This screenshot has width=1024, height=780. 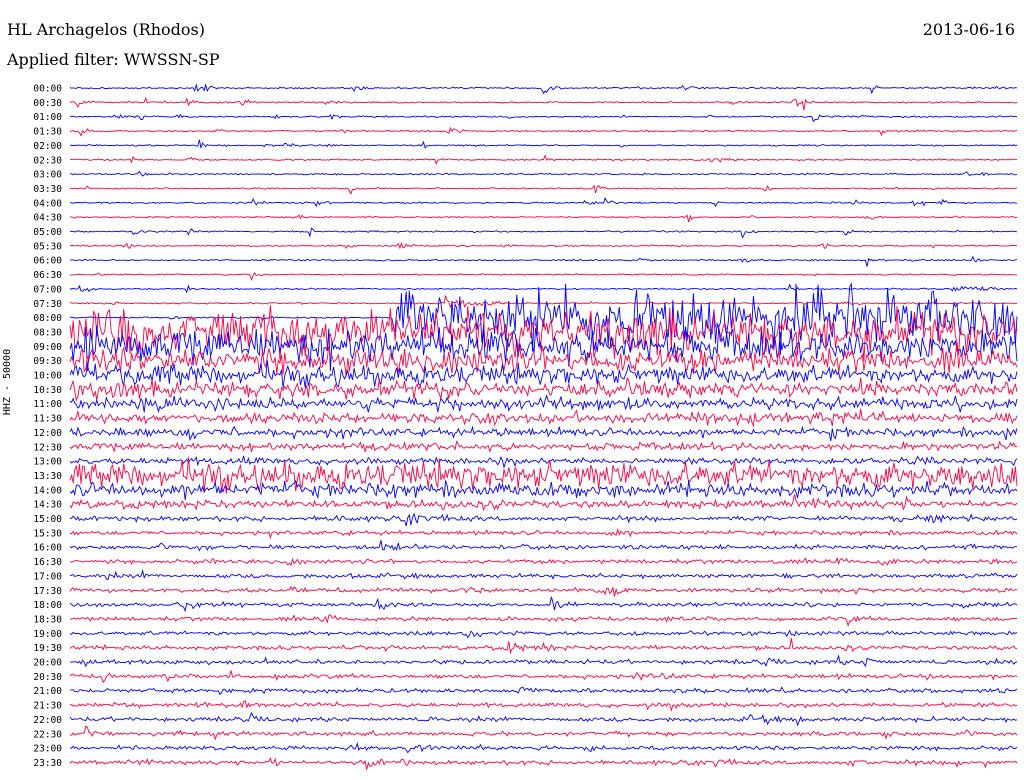 I want to click on row-label: 22:00, so click(x=47, y=720).